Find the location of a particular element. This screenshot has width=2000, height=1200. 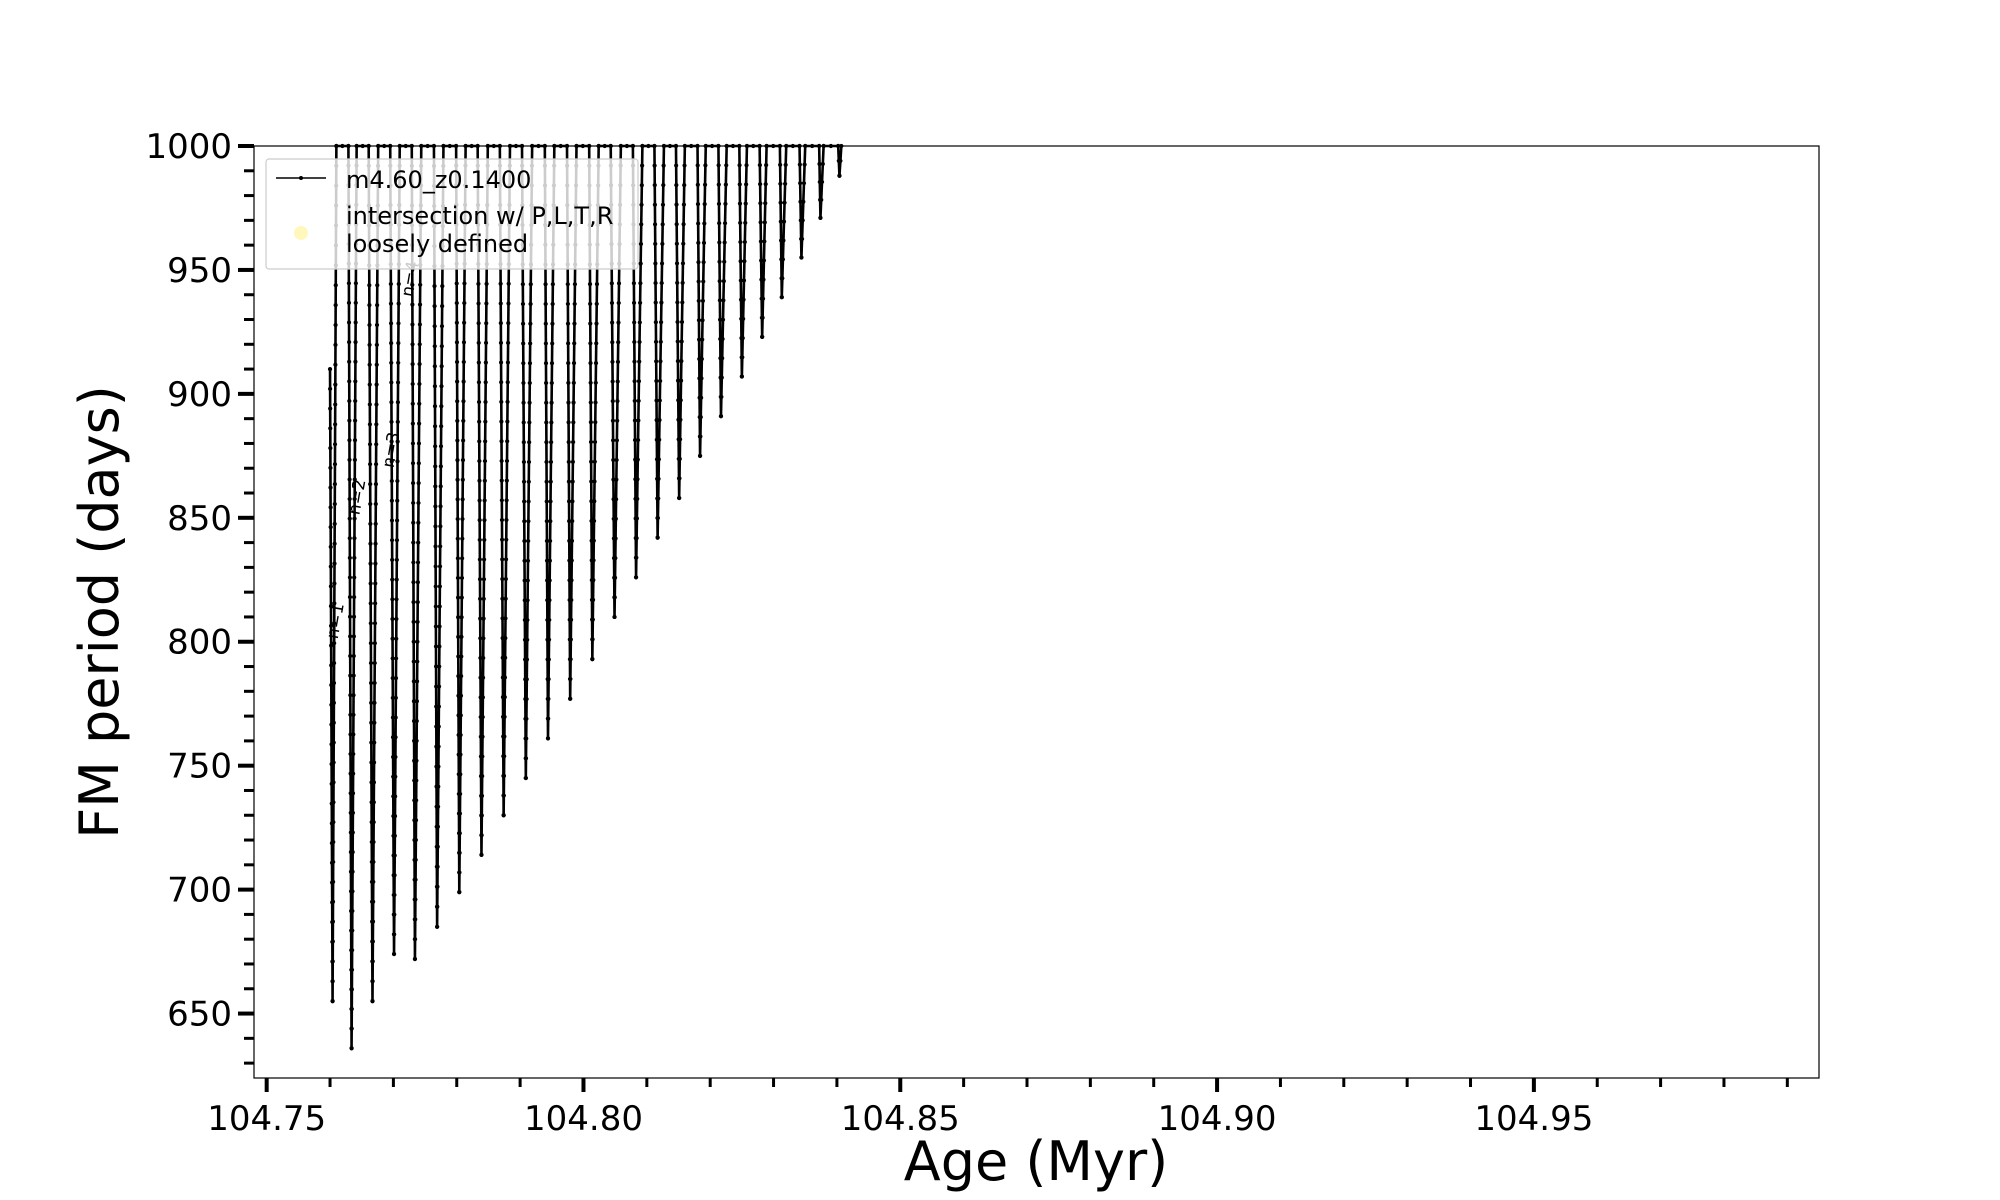

legend-label-intersection: intersection w/ P,L,T,R loosely defined is located at coordinates (479, 230).